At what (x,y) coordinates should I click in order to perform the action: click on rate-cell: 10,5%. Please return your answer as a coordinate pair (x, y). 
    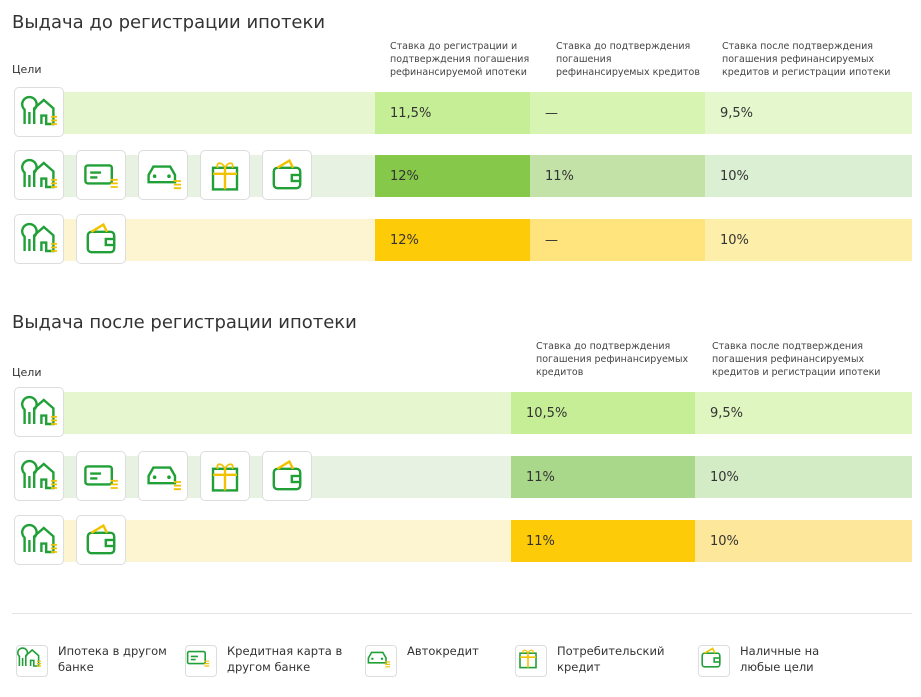
    Looking at the image, I should click on (603, 413).